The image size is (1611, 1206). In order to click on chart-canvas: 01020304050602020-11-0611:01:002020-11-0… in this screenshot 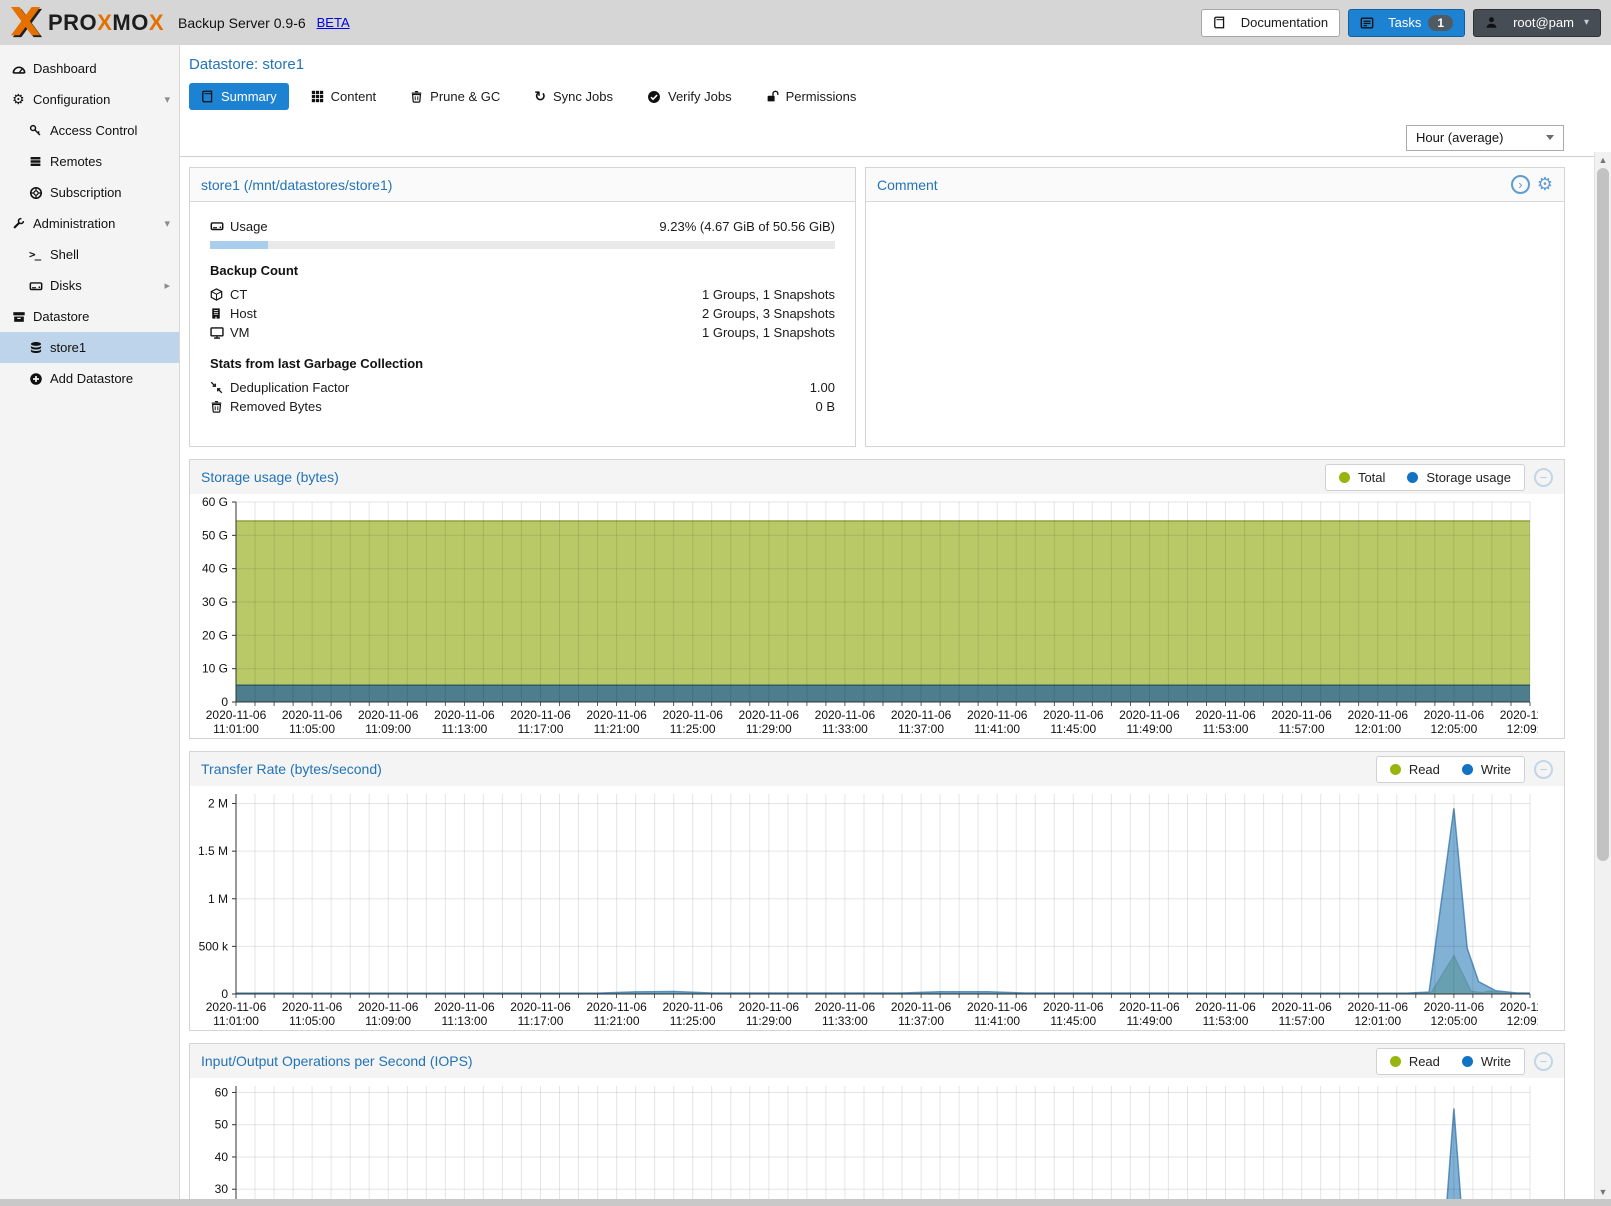, I will do `click(873, 1146)`.